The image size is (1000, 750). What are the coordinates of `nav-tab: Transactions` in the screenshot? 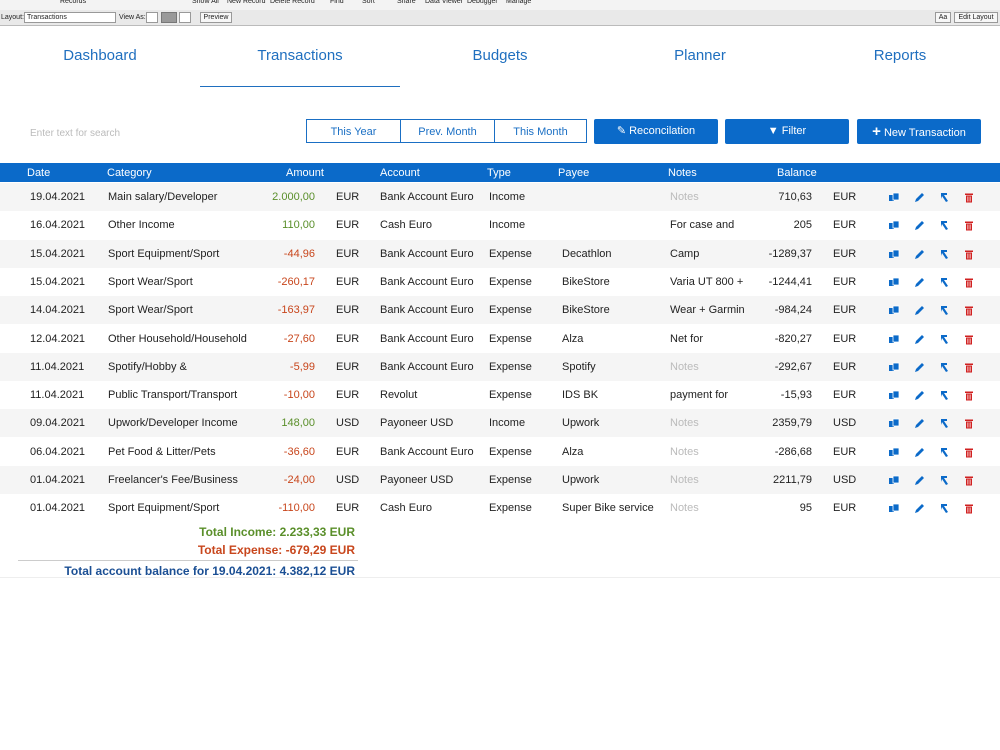 It's located at (300, 55).